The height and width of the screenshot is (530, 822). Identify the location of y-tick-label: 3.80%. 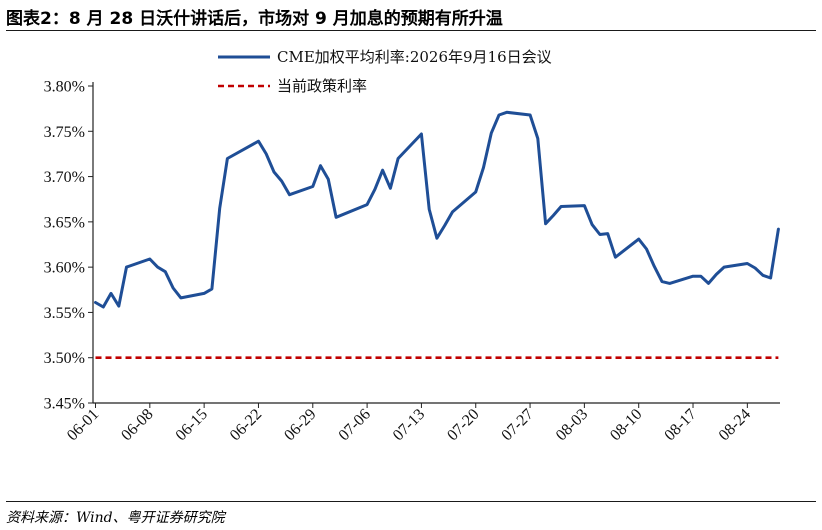
(64, 87).